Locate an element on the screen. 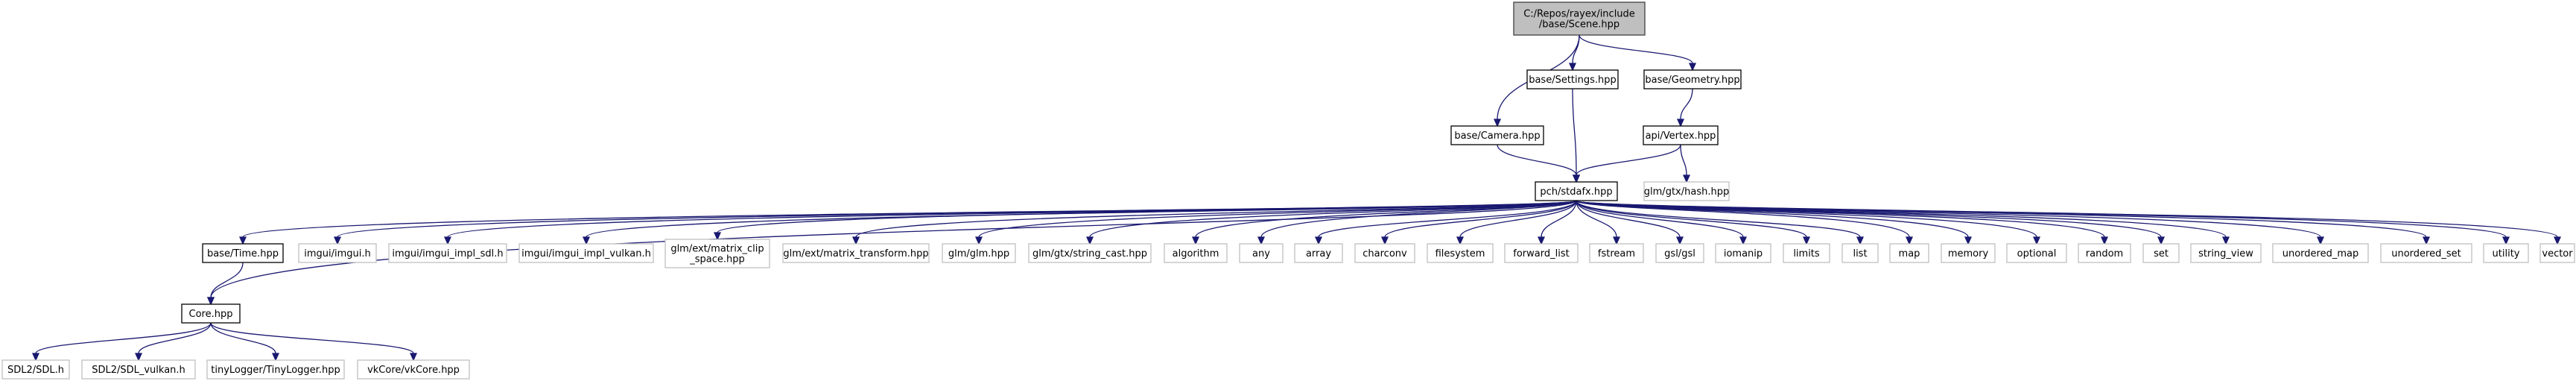  node-gsl: gsl/gsl is located at coordinates (1680, 253).